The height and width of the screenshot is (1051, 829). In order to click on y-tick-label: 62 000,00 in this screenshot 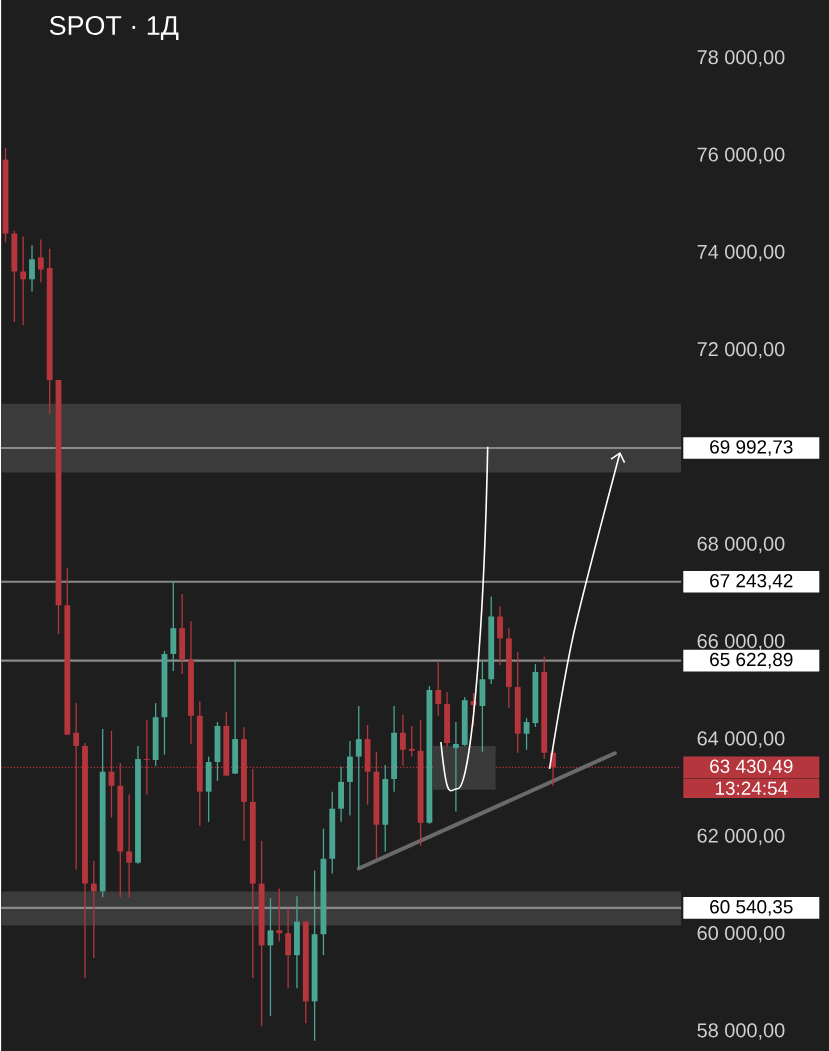, I will do `click(741, 837)`.